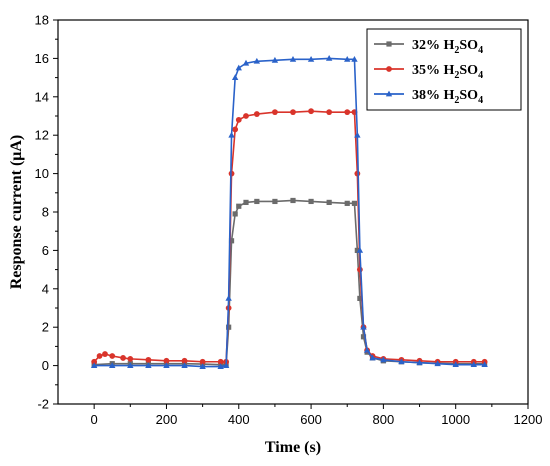 The height and width of the screenshot is (466, 550). What do you see at coordinates (94, 419) in the screenshot?
I see `x-tick-label-0: 0` at bounding box center [94, 419].